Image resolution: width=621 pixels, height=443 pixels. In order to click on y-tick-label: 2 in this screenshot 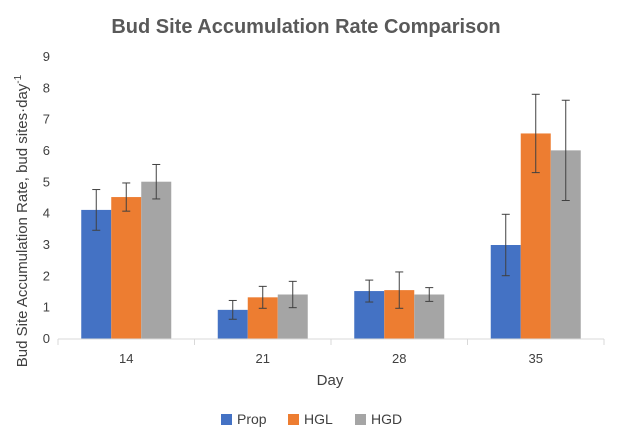, I will do `click(46, 275)`.